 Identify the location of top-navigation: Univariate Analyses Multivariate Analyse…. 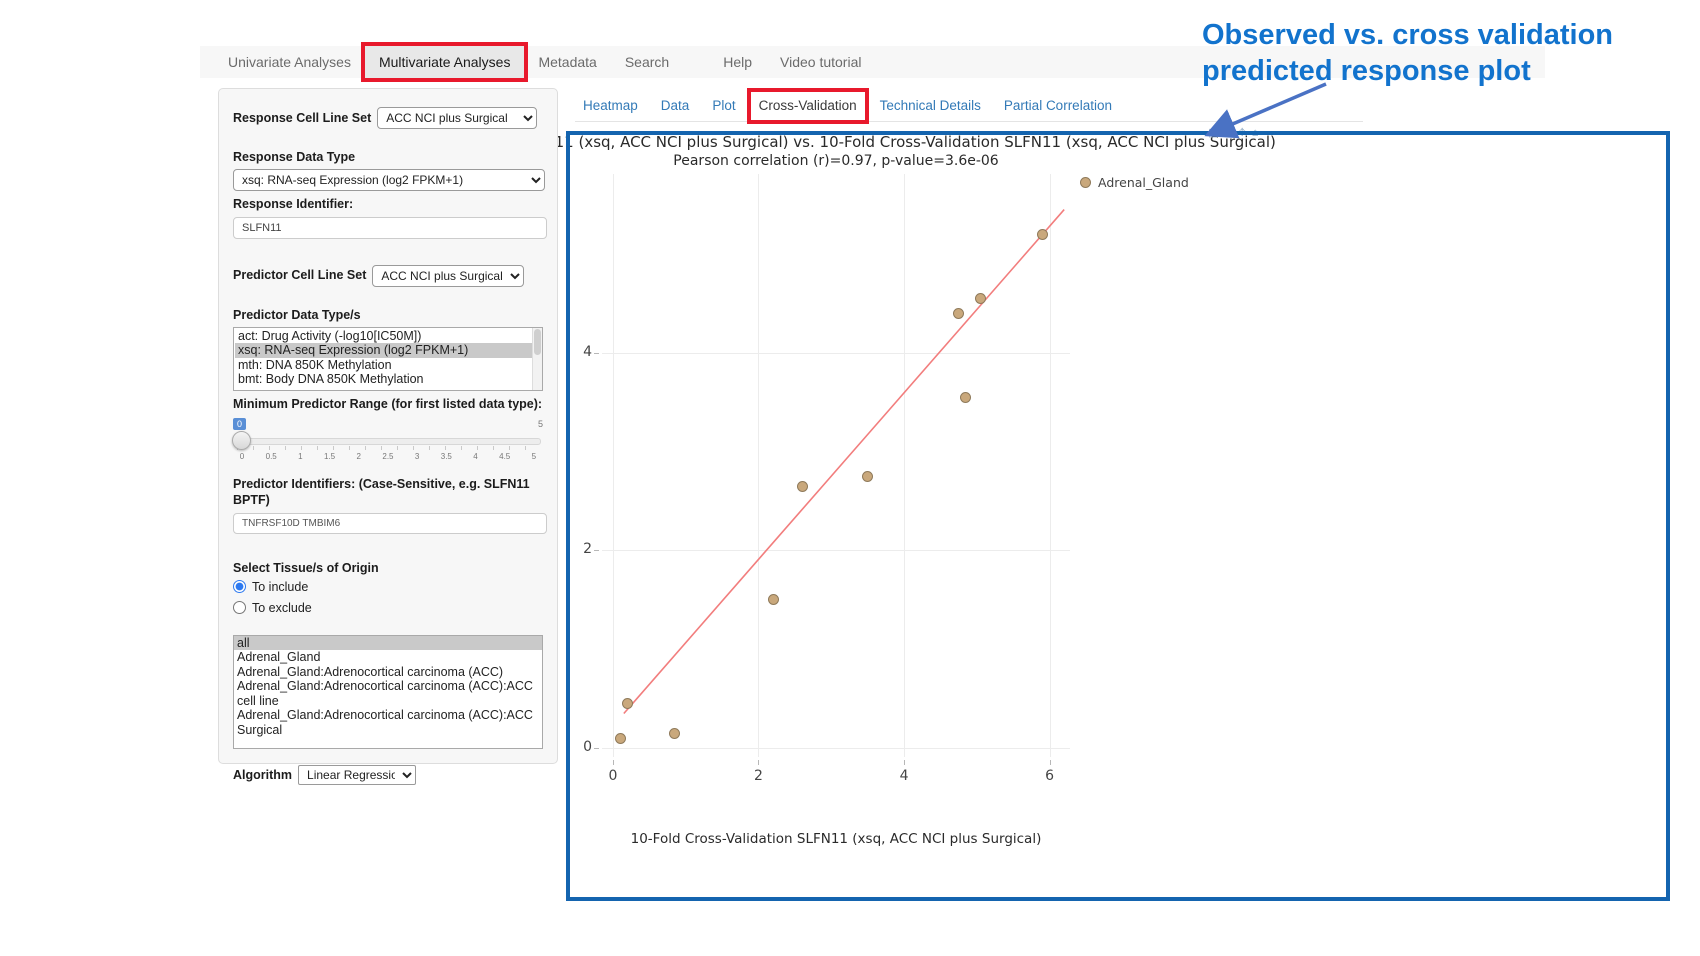
(872, 62).